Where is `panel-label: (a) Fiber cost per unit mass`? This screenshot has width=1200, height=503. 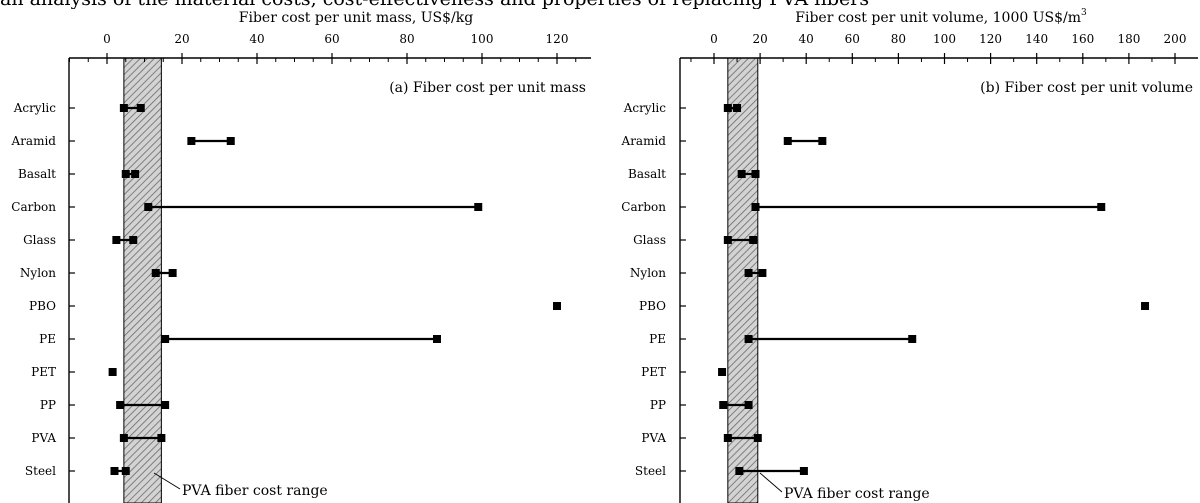
panel-label: (a) Fiber cost per unit mass is located at coordinates (487, 88).